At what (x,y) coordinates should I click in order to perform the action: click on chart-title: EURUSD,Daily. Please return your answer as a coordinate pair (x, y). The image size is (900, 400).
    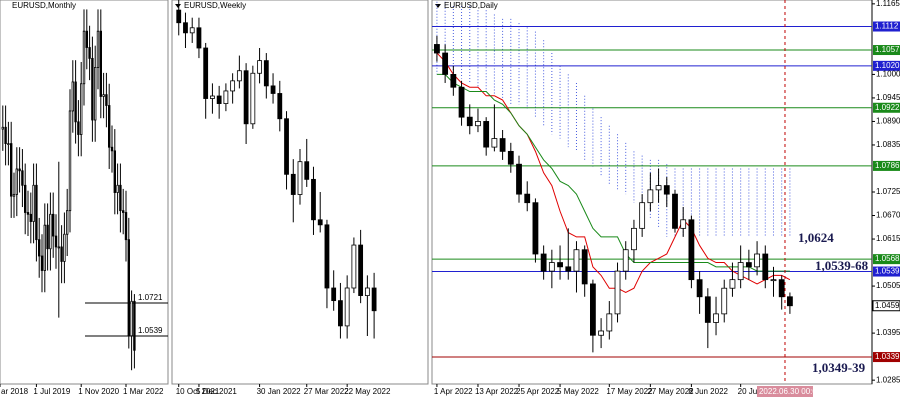
    Looking at the image, I should click on (471, 5).